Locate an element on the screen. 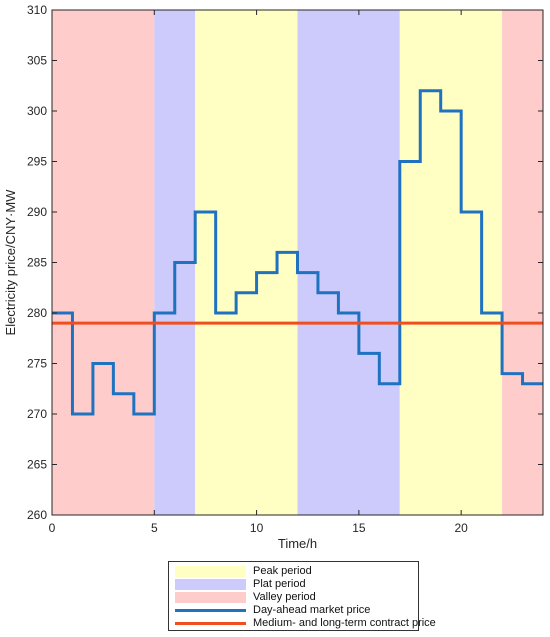  legend-label-day-ahead: Day-ahead market price is located at coordinates (311, 610).